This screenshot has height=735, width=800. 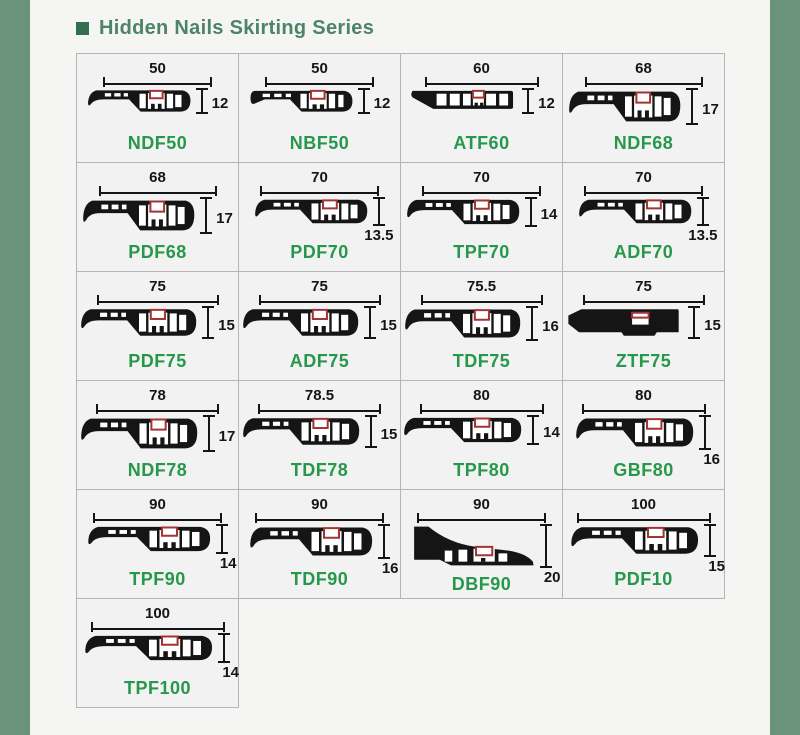 I want to click on profile-row: 17, so click(x=157, y=218).